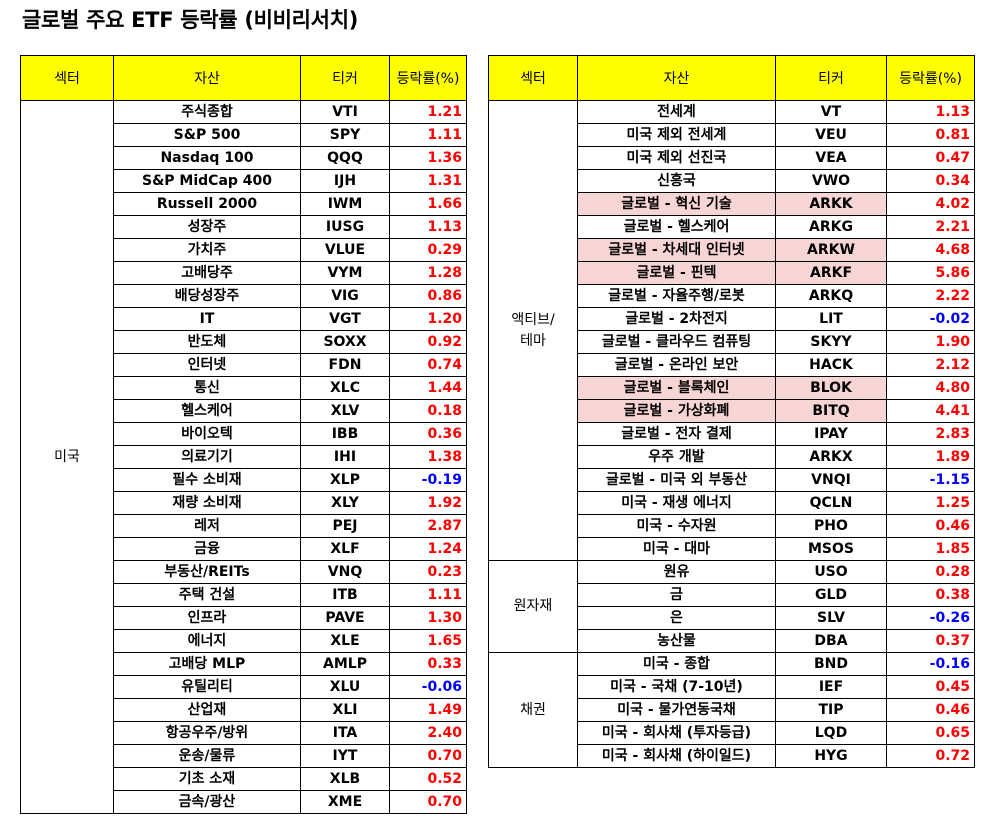 The height and width of the screenshot is (839, 991). I want to click on rate-cell: -0.26, so click(930, 618).